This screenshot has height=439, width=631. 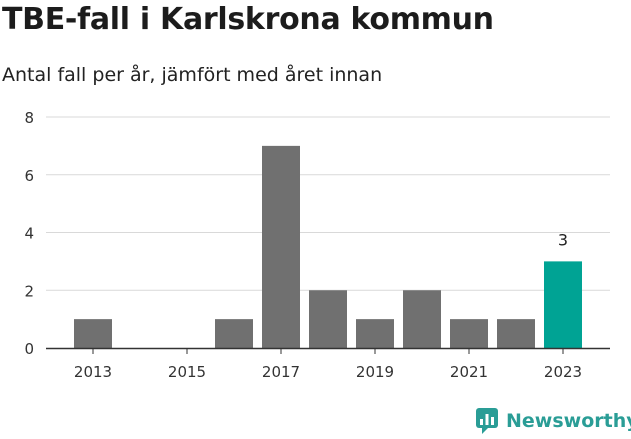 What do you see at coordinates (568, 421) in the screenshot?
I see `brand-name: Newsworthy` at bounding box center [568, 421].